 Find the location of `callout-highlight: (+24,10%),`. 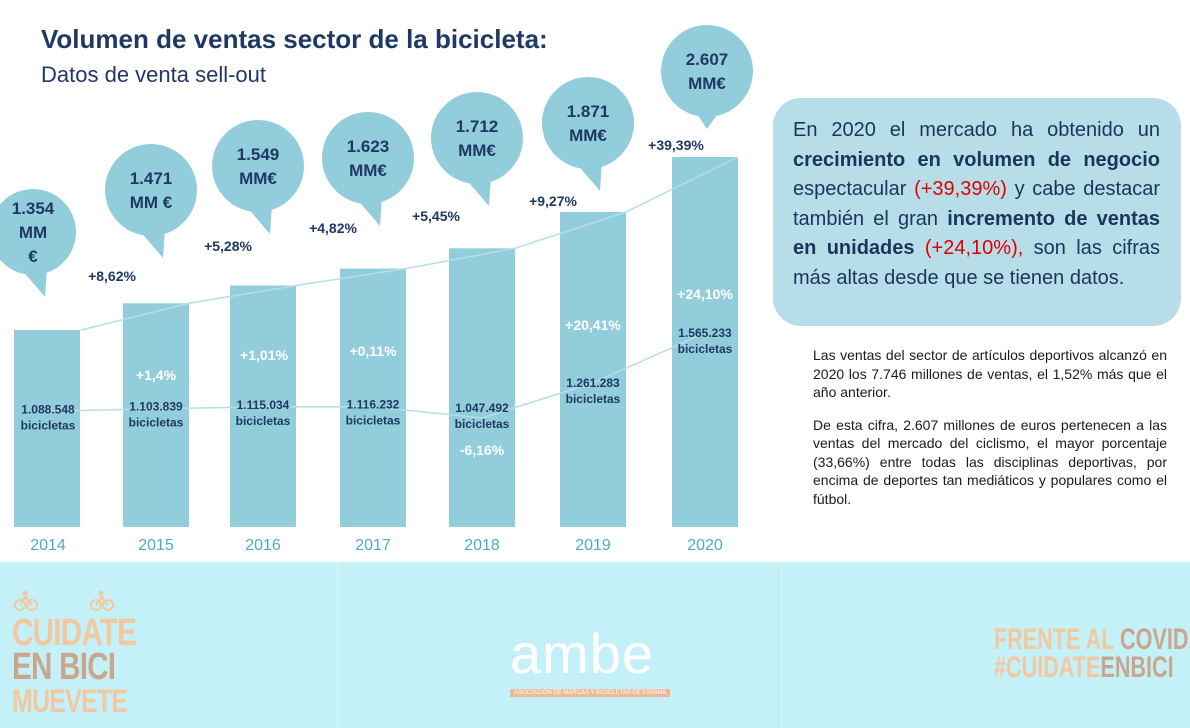

callout-highlight: (+24,10%), is located at coordinates (974, 248).